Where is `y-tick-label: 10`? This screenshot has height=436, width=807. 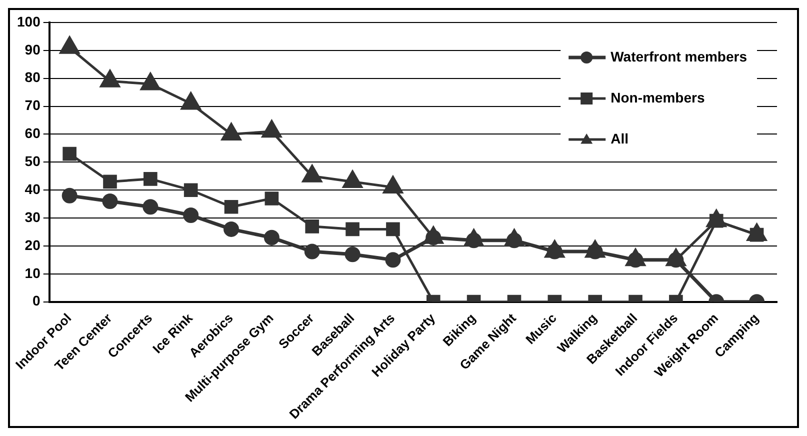
y-tick-label: 10 is located at coordinates (32, 272).